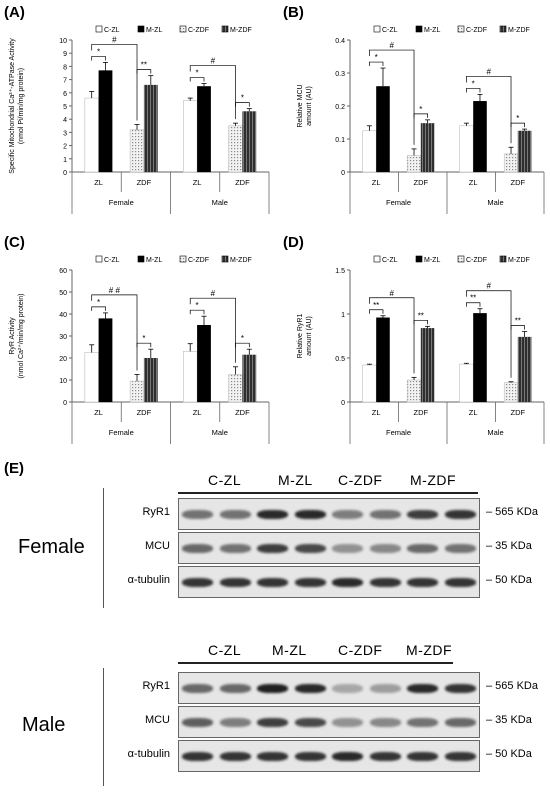 The width and height of the screenshot is (550, 796). I want to click on y-axis-label: Relative MCU amount (AU), so click(305, 105).